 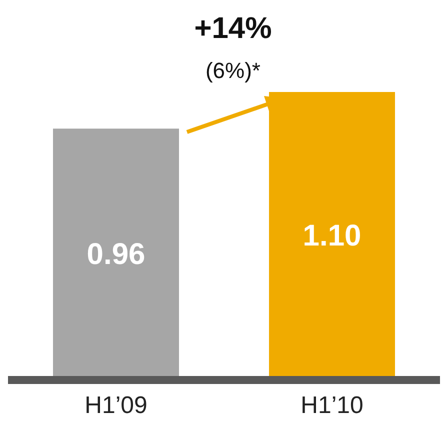 What do you see at coordinates (233, 29) in the screenshot?
I see `text: +14%` at bounding box center [233, 29].